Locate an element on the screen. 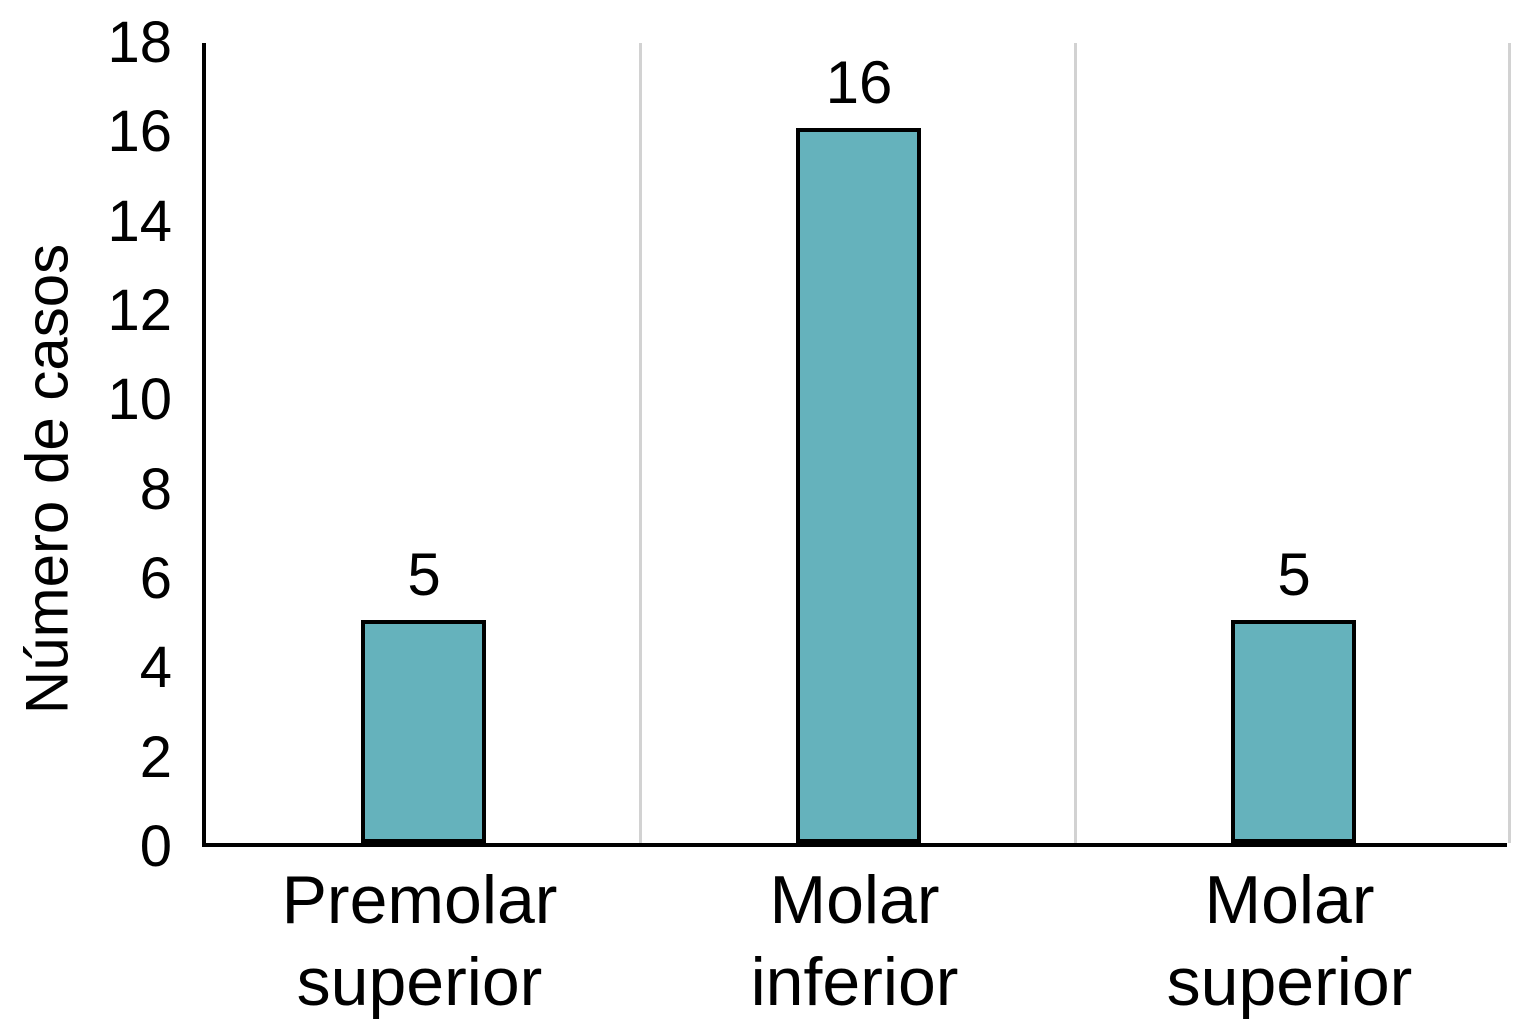 This screenshot has height=1024, width=1514. y-tick-label: 0 is located at coordinates (155, 846).